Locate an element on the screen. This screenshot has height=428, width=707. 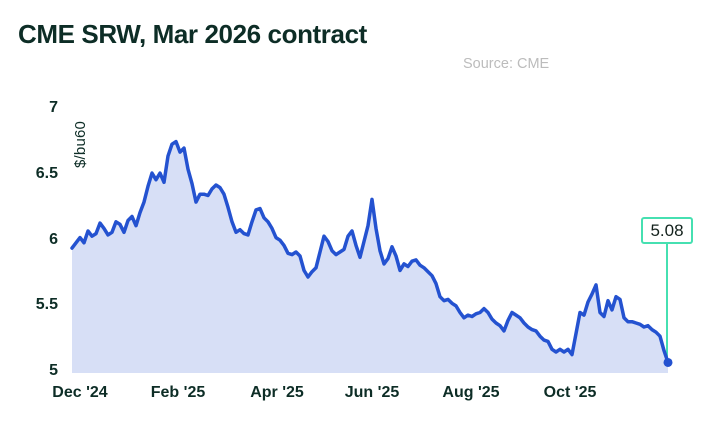
y-tick-label: 6 is located at coordinates (53, 239).